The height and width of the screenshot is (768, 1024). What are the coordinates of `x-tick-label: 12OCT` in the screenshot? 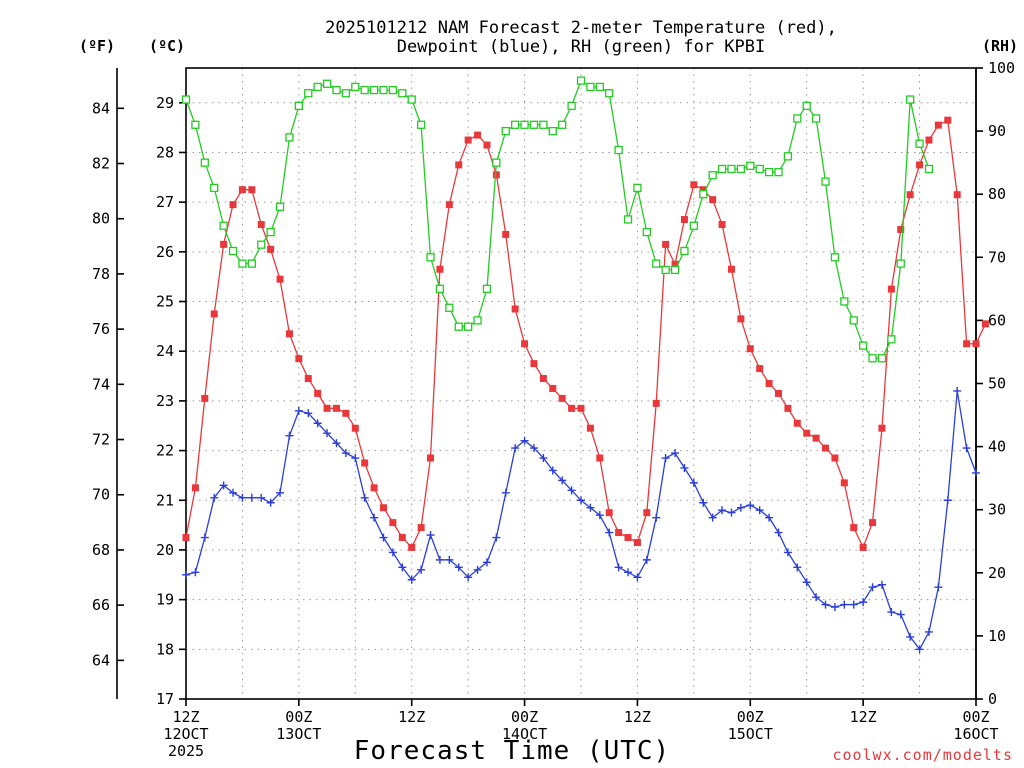 It's located at (185, 734).